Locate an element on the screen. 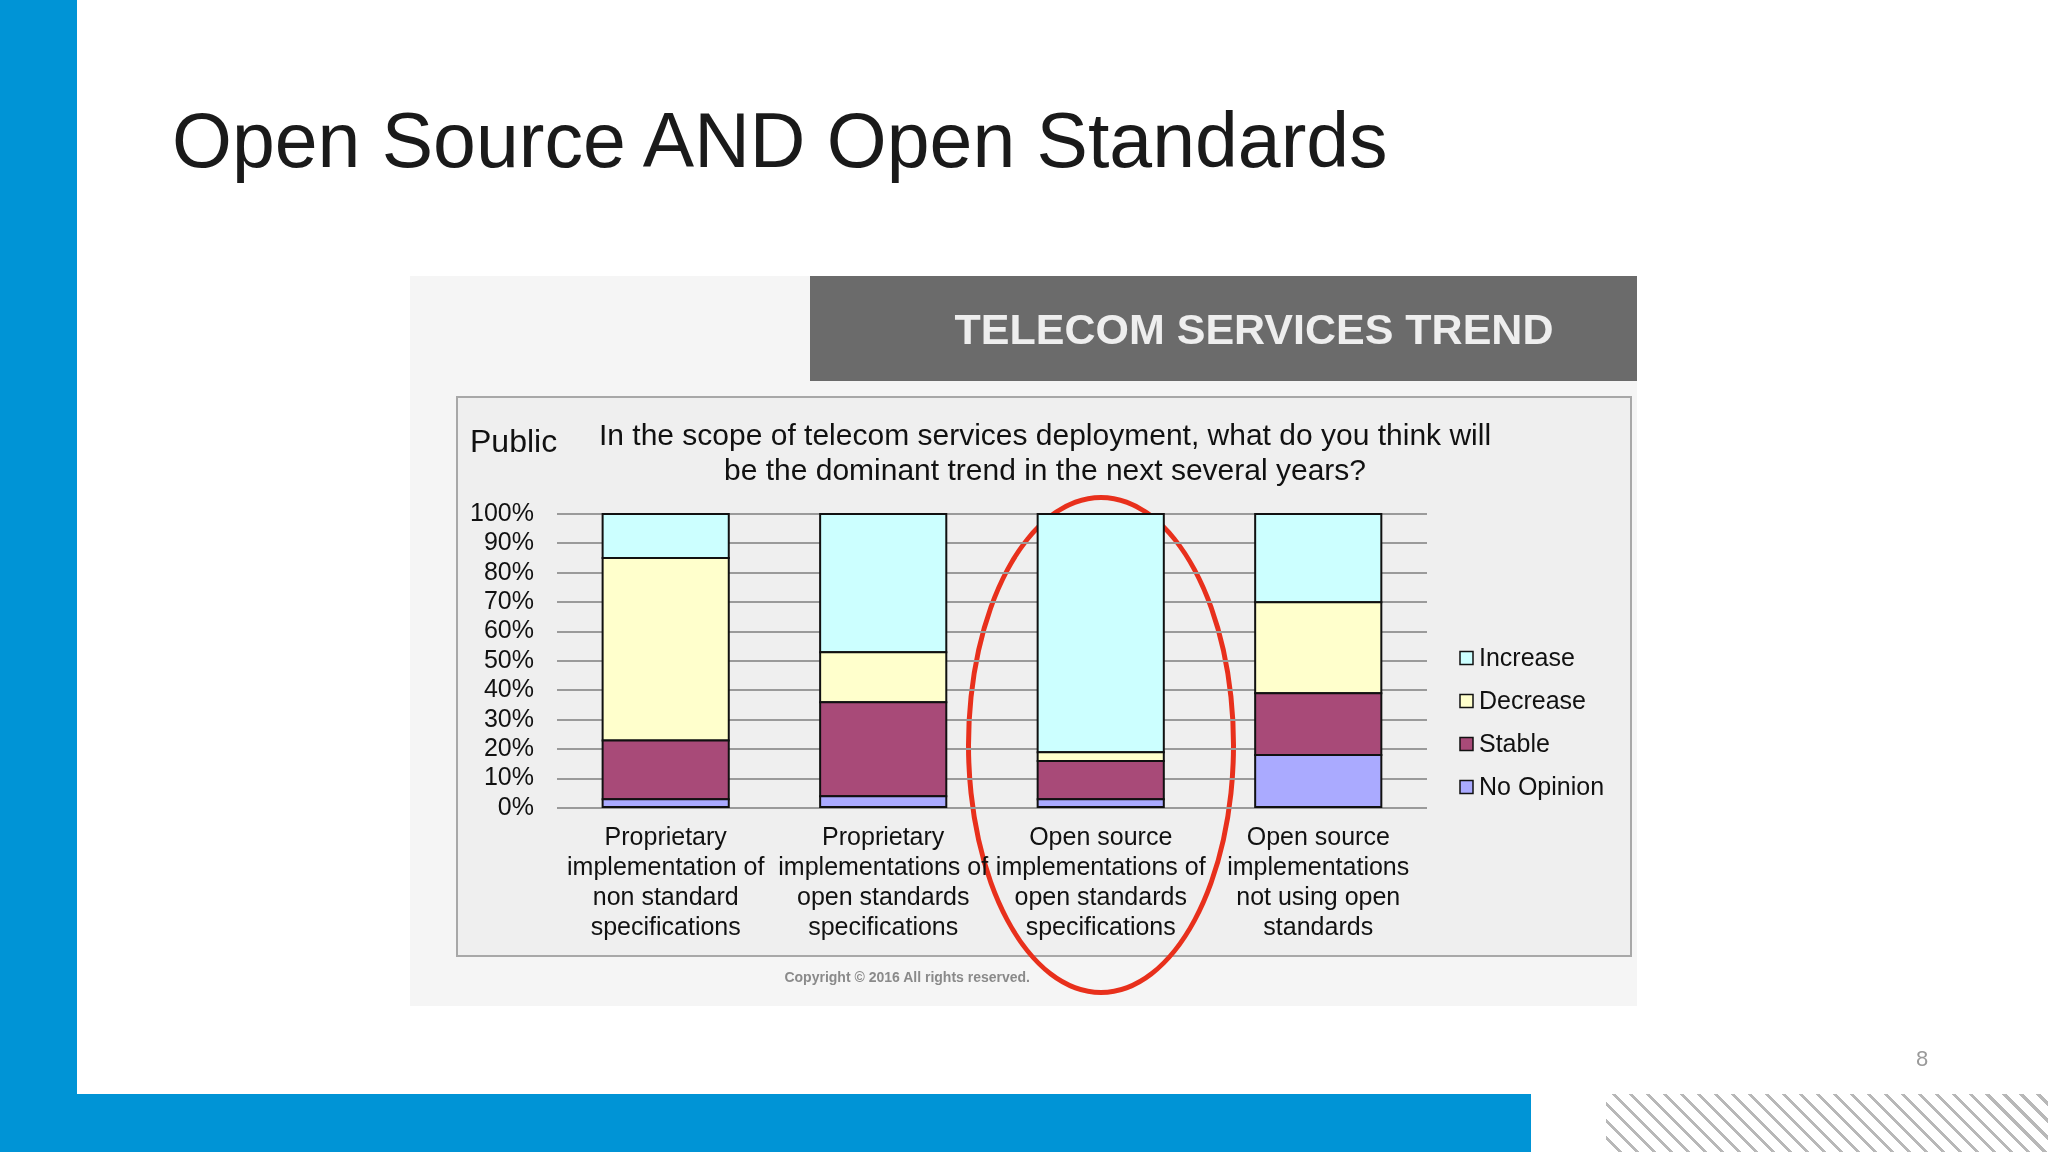 The image size is (2048, 1152). y-tick-label: 20% is located at coordinates (508, 747).